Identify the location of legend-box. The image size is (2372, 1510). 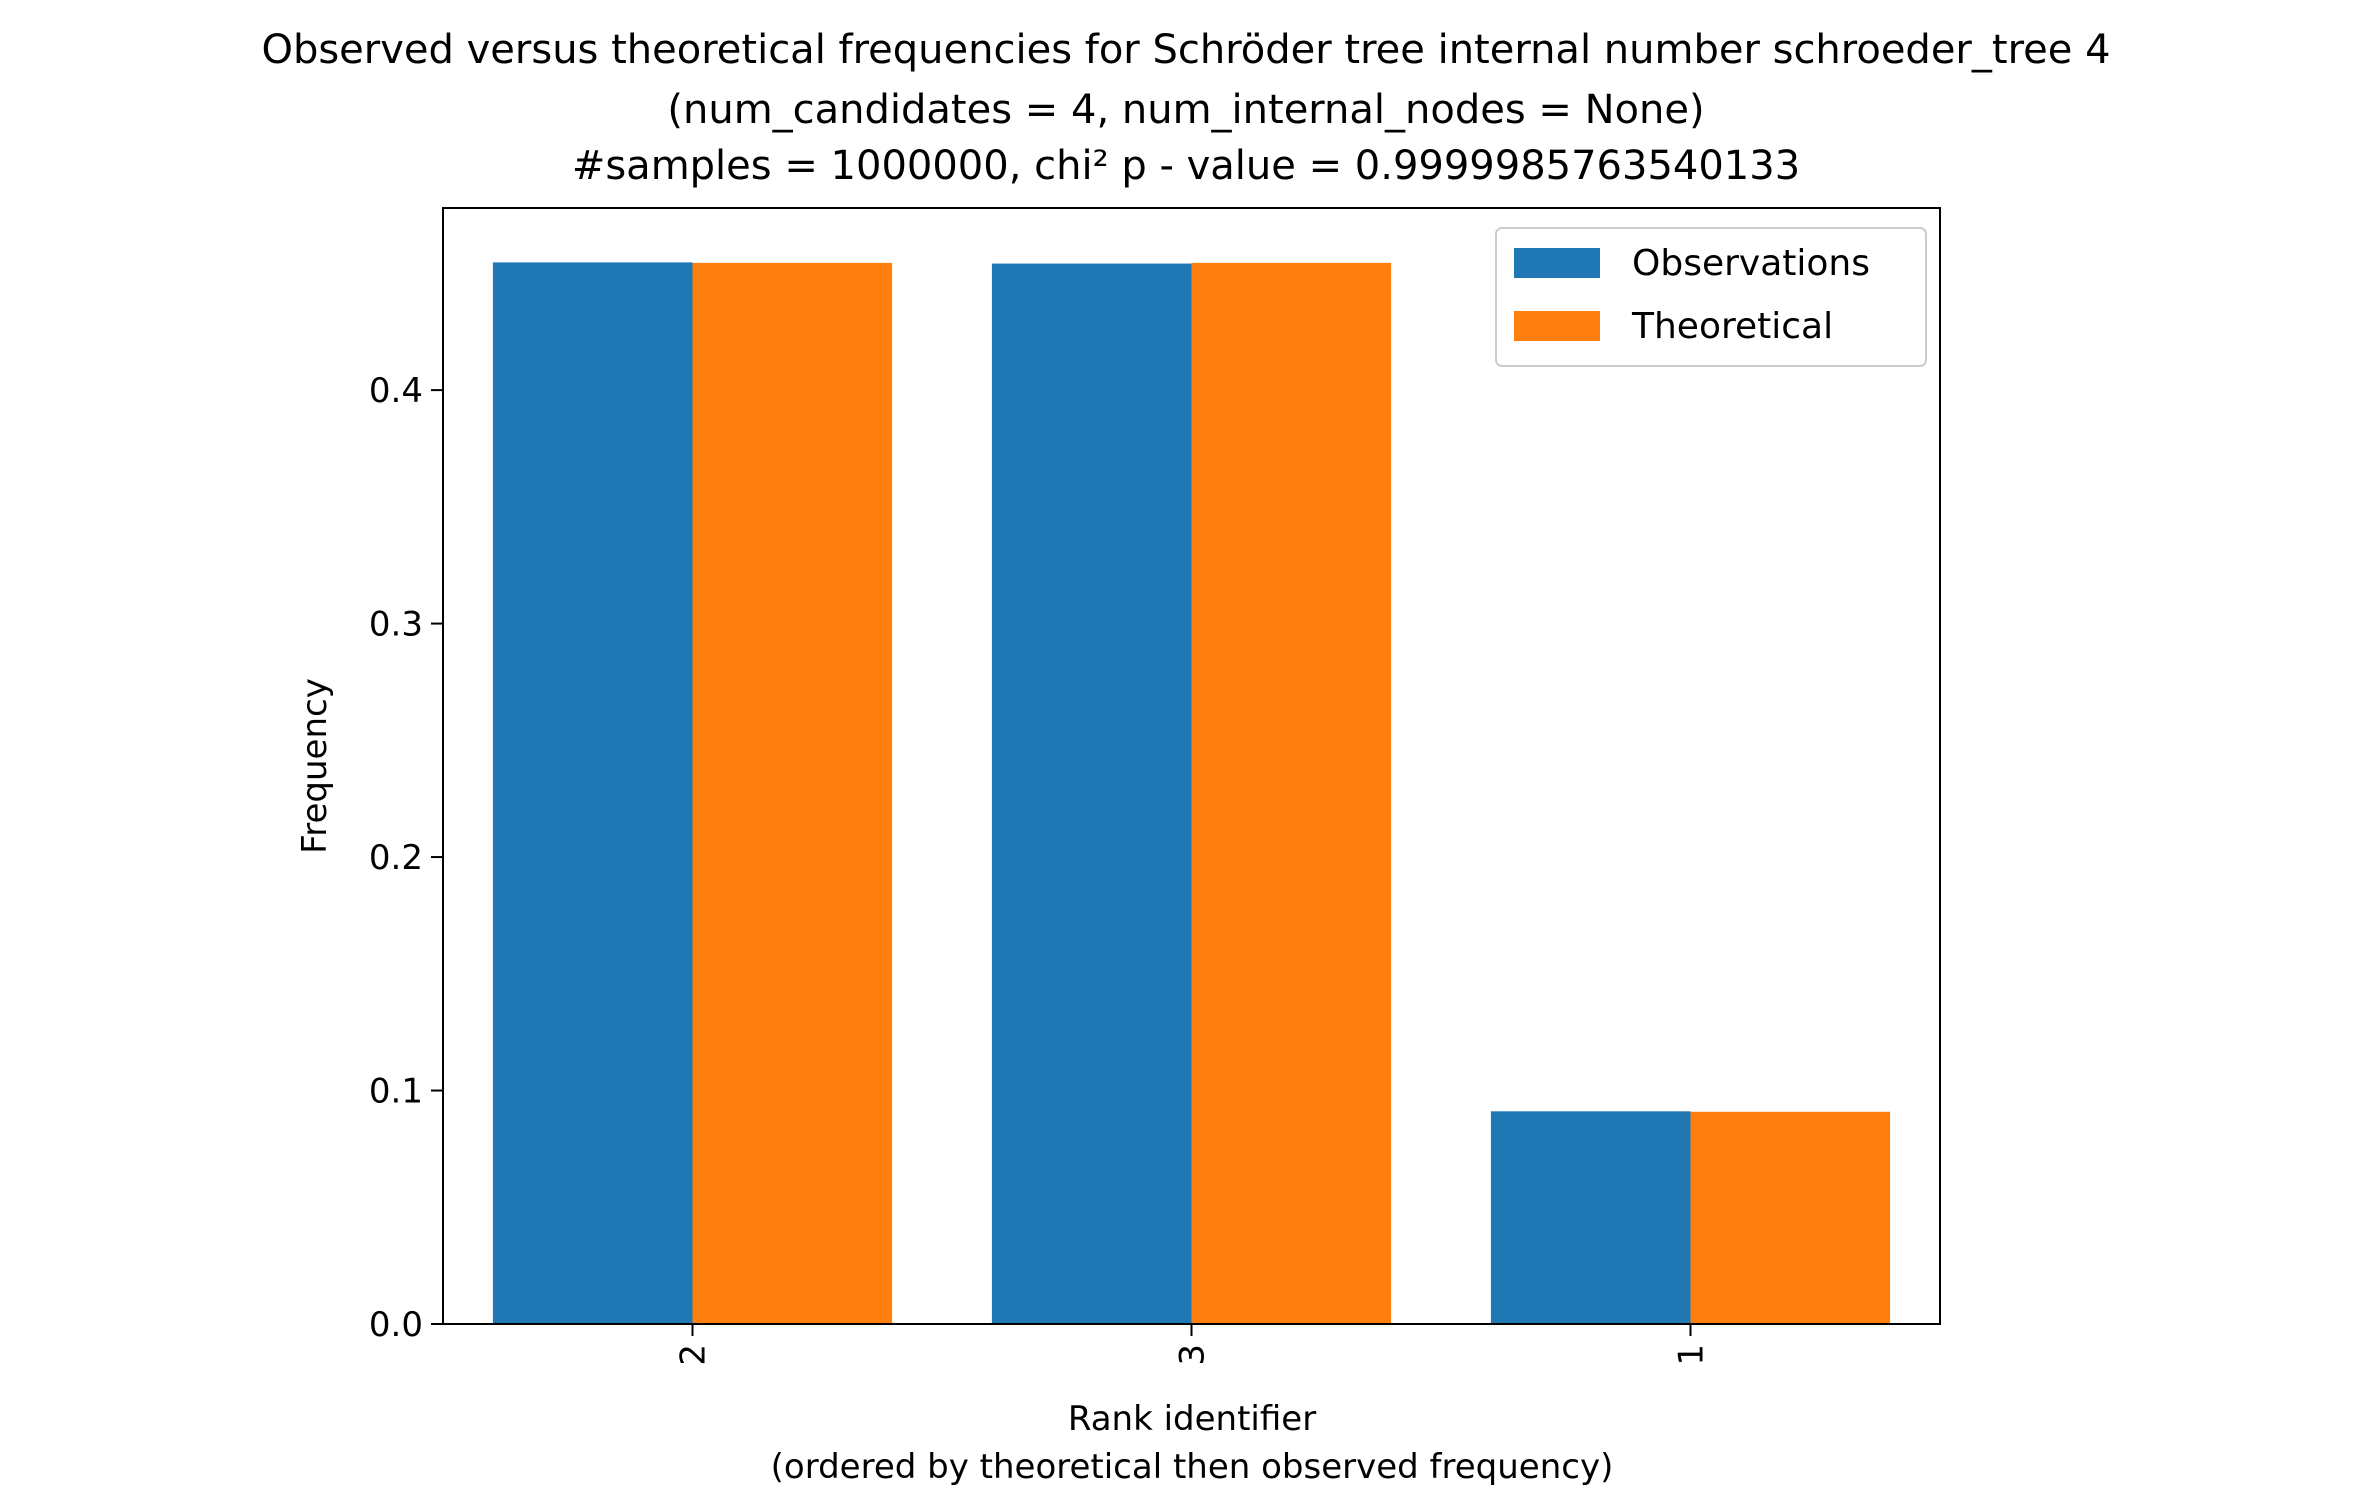
(1711, 297).